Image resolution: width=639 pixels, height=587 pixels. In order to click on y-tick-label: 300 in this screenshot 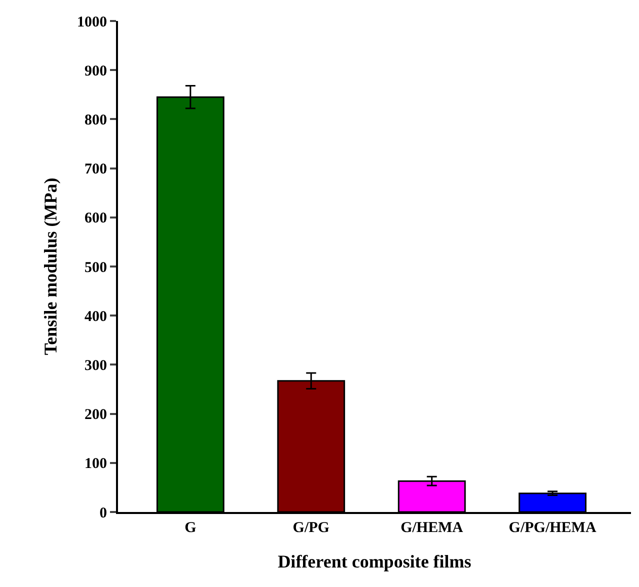, I will do `click(95, 366)`.